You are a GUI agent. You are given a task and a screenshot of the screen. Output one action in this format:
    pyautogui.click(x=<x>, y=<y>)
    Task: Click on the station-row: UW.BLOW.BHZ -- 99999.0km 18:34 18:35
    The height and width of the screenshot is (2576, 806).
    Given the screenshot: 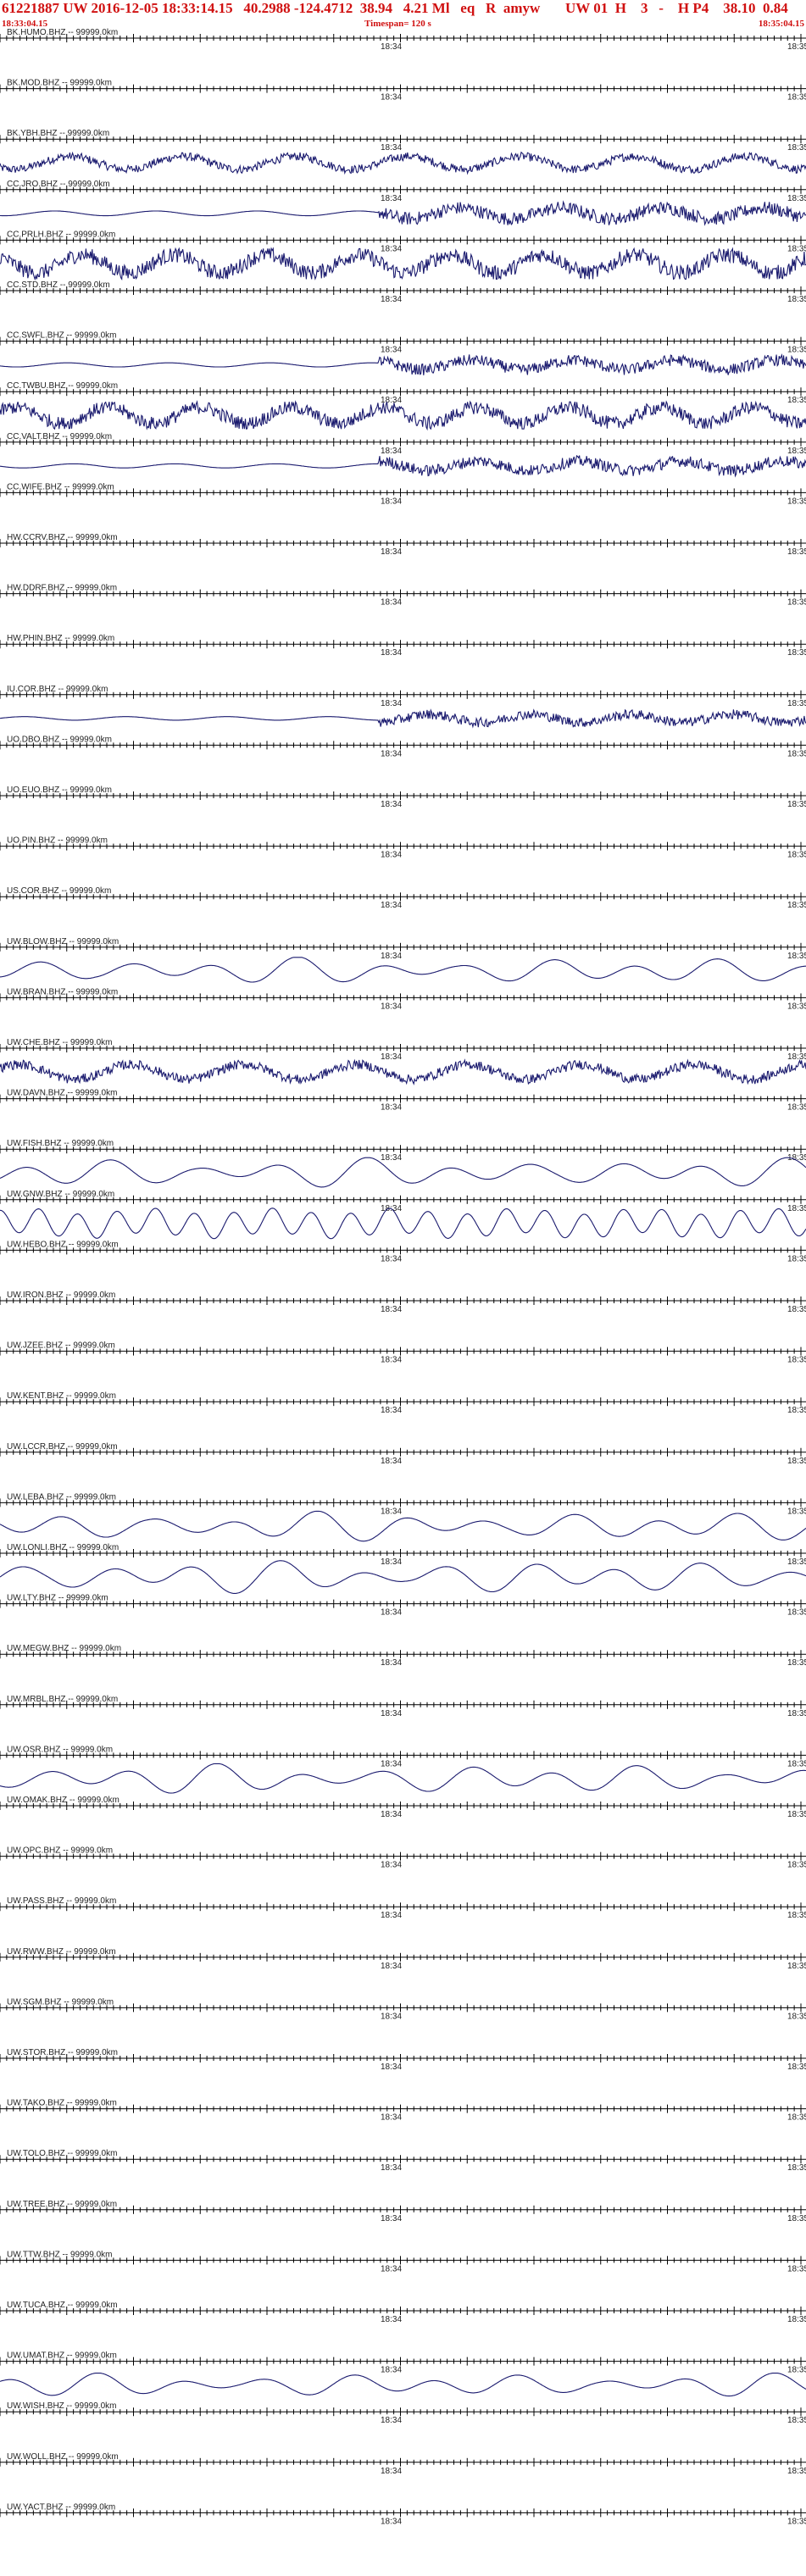 What is the action you would take?
    pyautogui.click(x=403, y=960)
    